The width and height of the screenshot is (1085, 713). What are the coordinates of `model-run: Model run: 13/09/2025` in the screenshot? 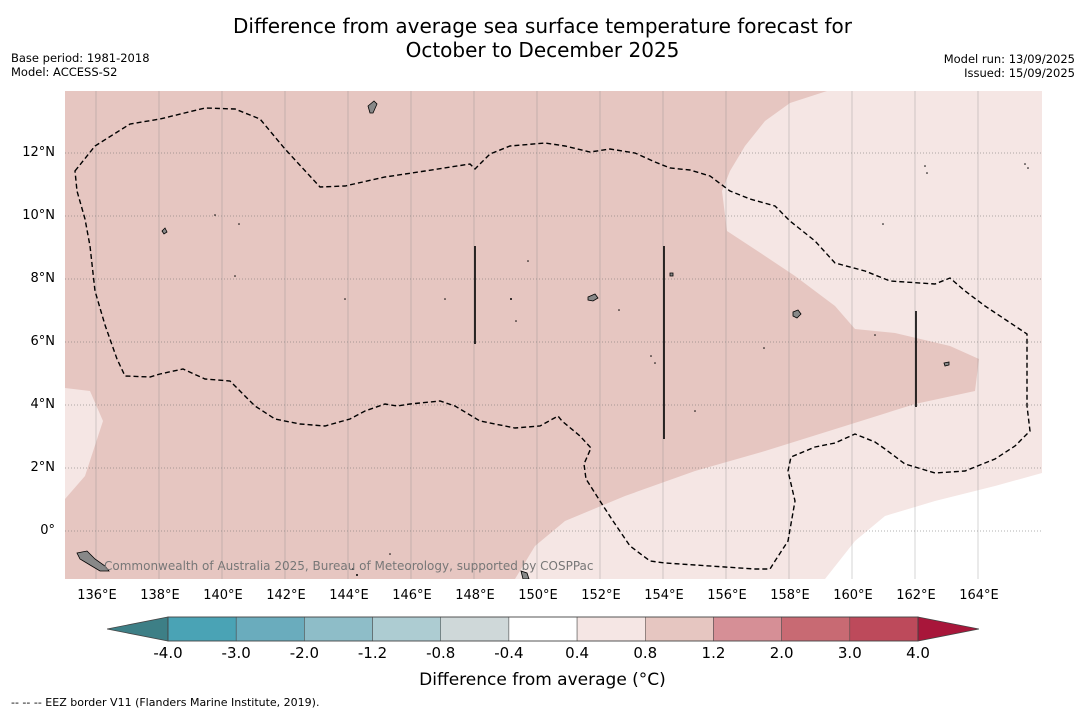 It's located at (1009, 59).